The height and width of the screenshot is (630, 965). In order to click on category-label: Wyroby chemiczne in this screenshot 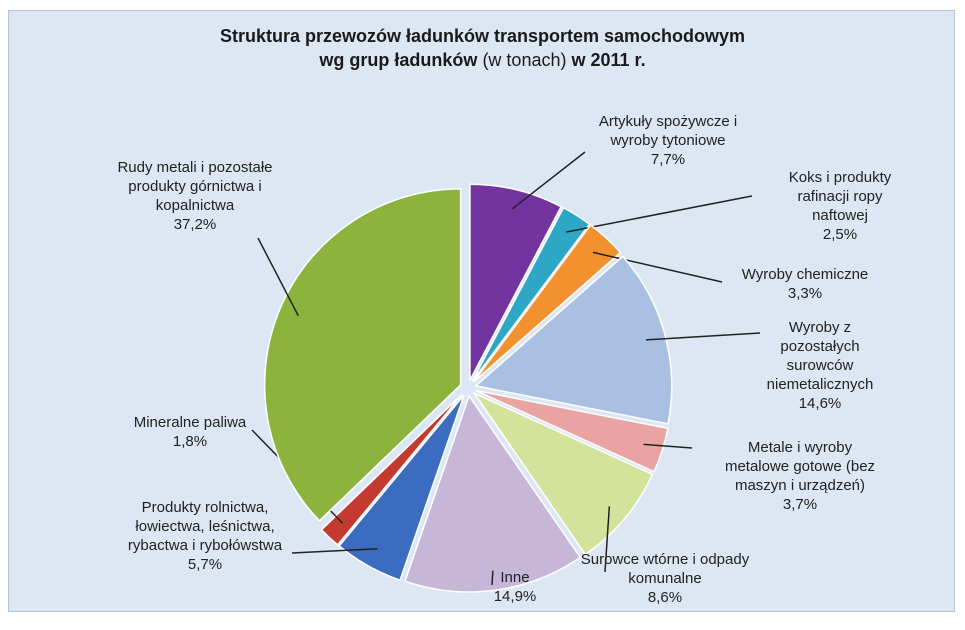, I will do `click(805, 274)`.